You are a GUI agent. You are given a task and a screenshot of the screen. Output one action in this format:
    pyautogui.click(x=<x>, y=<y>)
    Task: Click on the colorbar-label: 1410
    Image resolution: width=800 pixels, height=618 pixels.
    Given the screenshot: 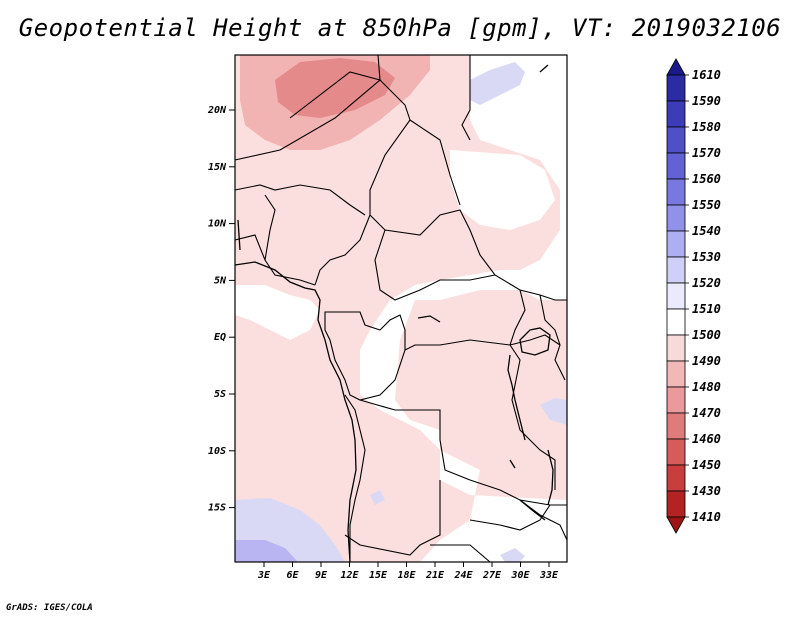 What is the action you would take?
    pyautogui.click(x=706, y=517)
    